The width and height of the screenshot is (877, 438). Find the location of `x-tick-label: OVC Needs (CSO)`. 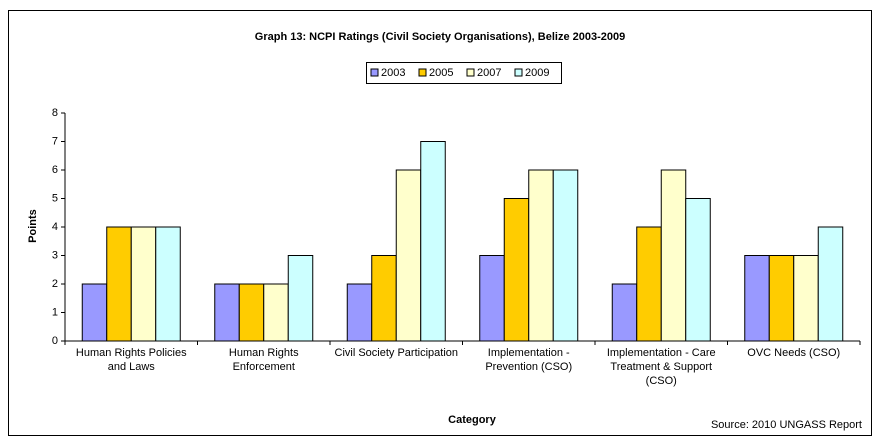

x-tick-label: OVC Needs (CSO) is located at coordinates (794, 353).